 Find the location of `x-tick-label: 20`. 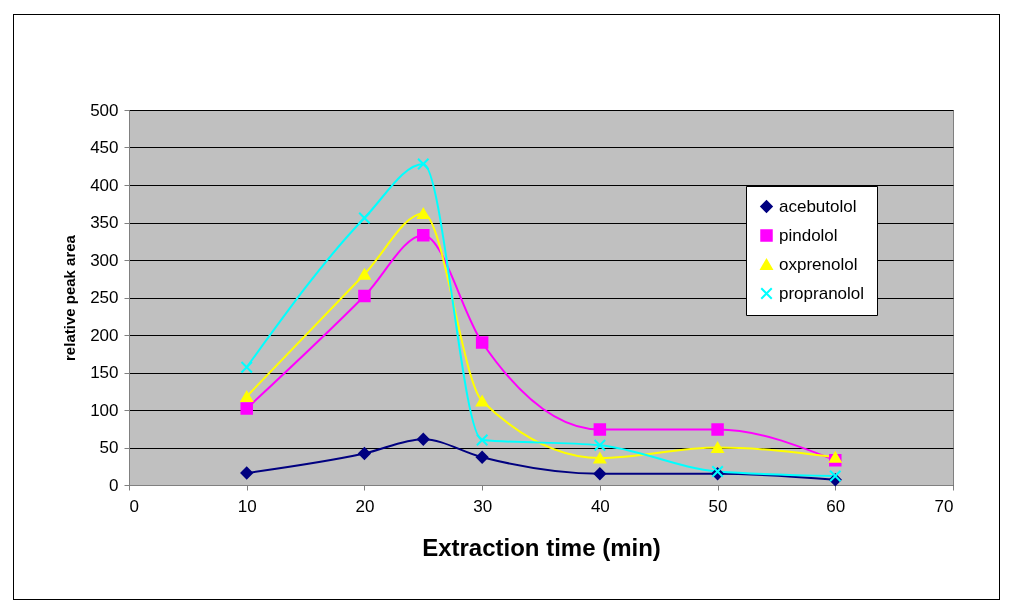

x-tick-label: 20 is located at coordinates (365, 506).